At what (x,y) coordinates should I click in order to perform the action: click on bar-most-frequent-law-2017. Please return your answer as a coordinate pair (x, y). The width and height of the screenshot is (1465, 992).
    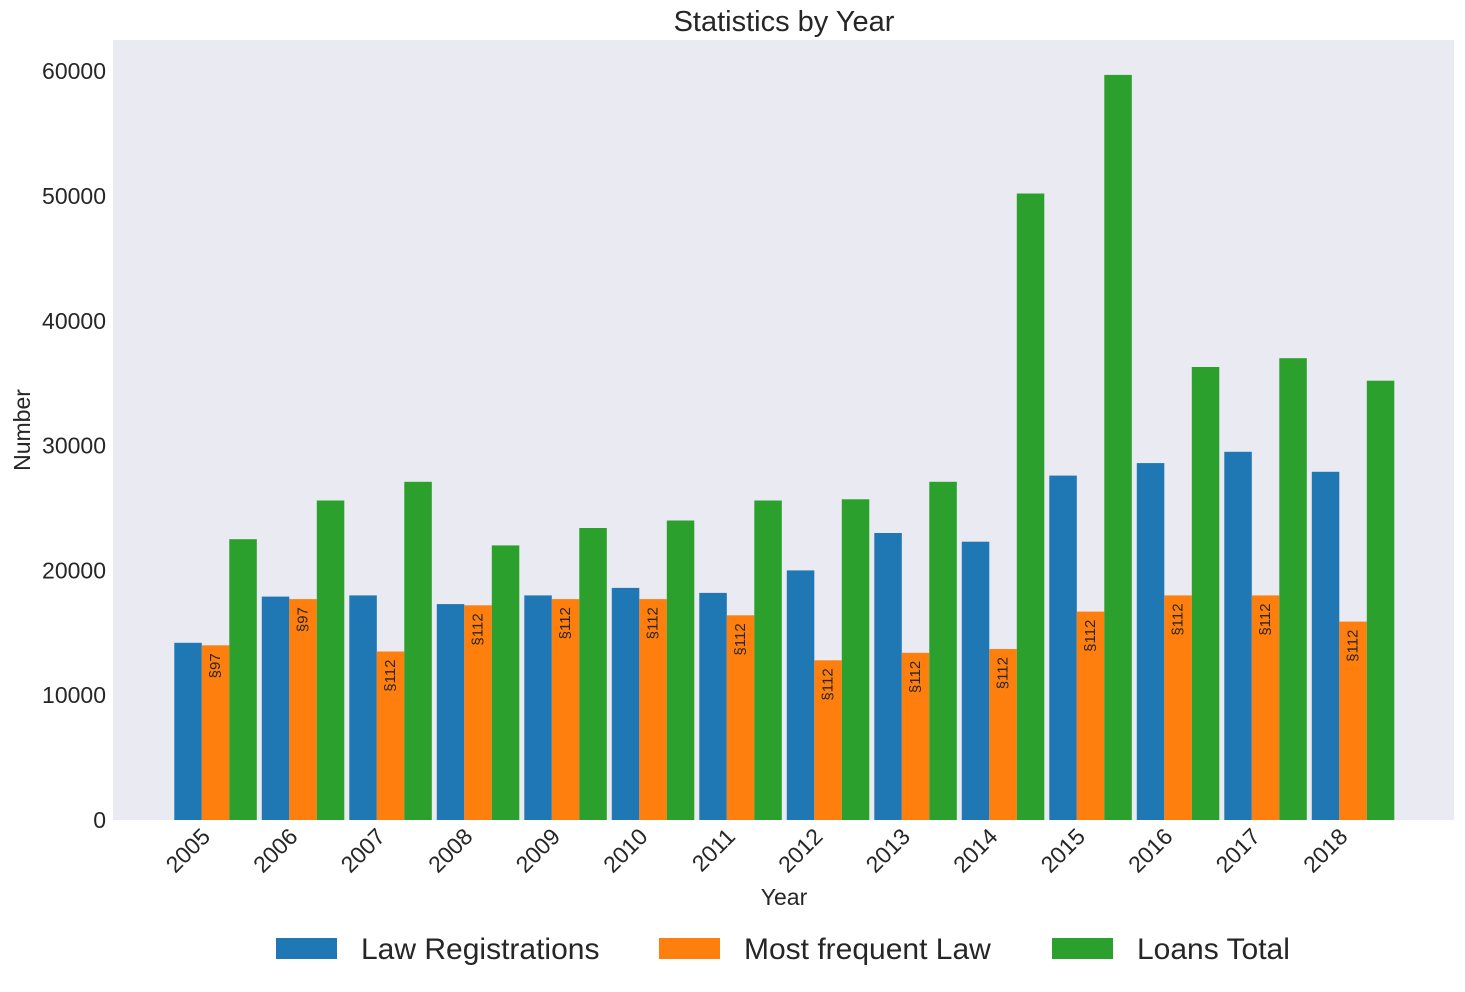
    Looking at the image, I should click on (1265, 707).